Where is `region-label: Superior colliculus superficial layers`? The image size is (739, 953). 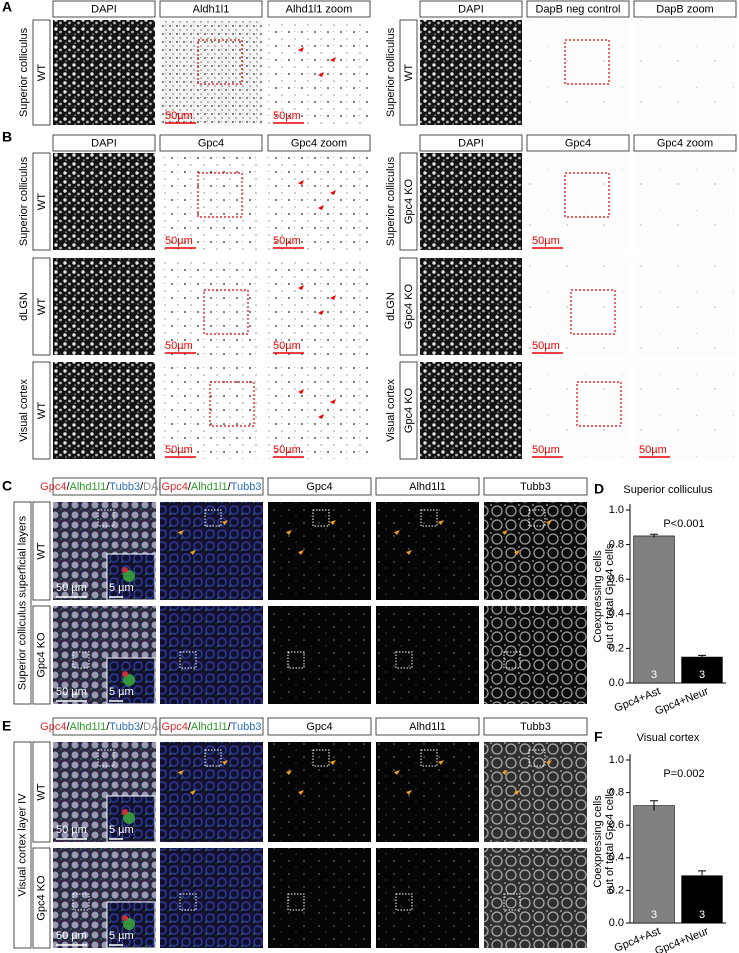 region-label: Superior colliculus superficial layers is located at coordinates (22, 602).